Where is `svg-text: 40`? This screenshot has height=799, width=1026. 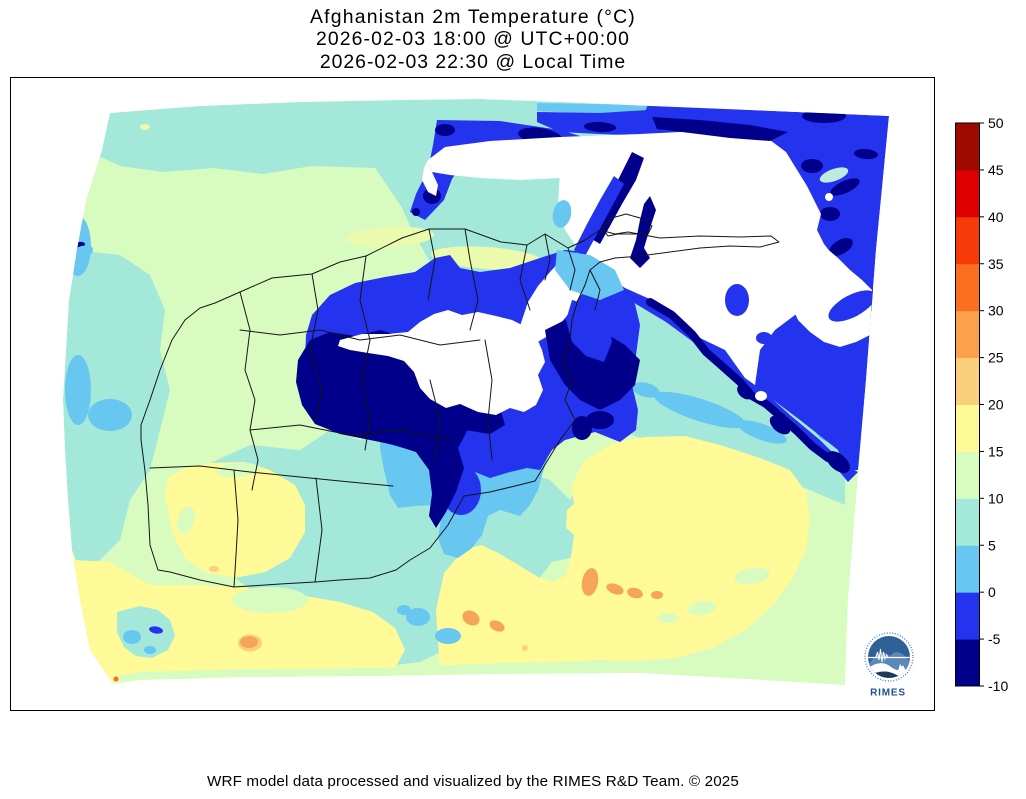 svg-text: 40 is located at coordinates (996, 217).